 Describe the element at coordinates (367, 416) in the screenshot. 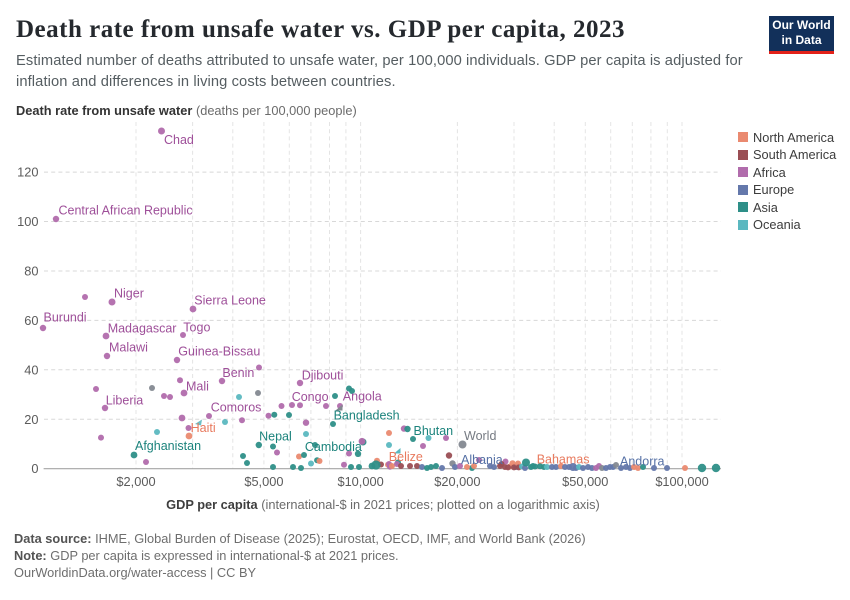

I see `svg-text: Bangladesh` at that location.